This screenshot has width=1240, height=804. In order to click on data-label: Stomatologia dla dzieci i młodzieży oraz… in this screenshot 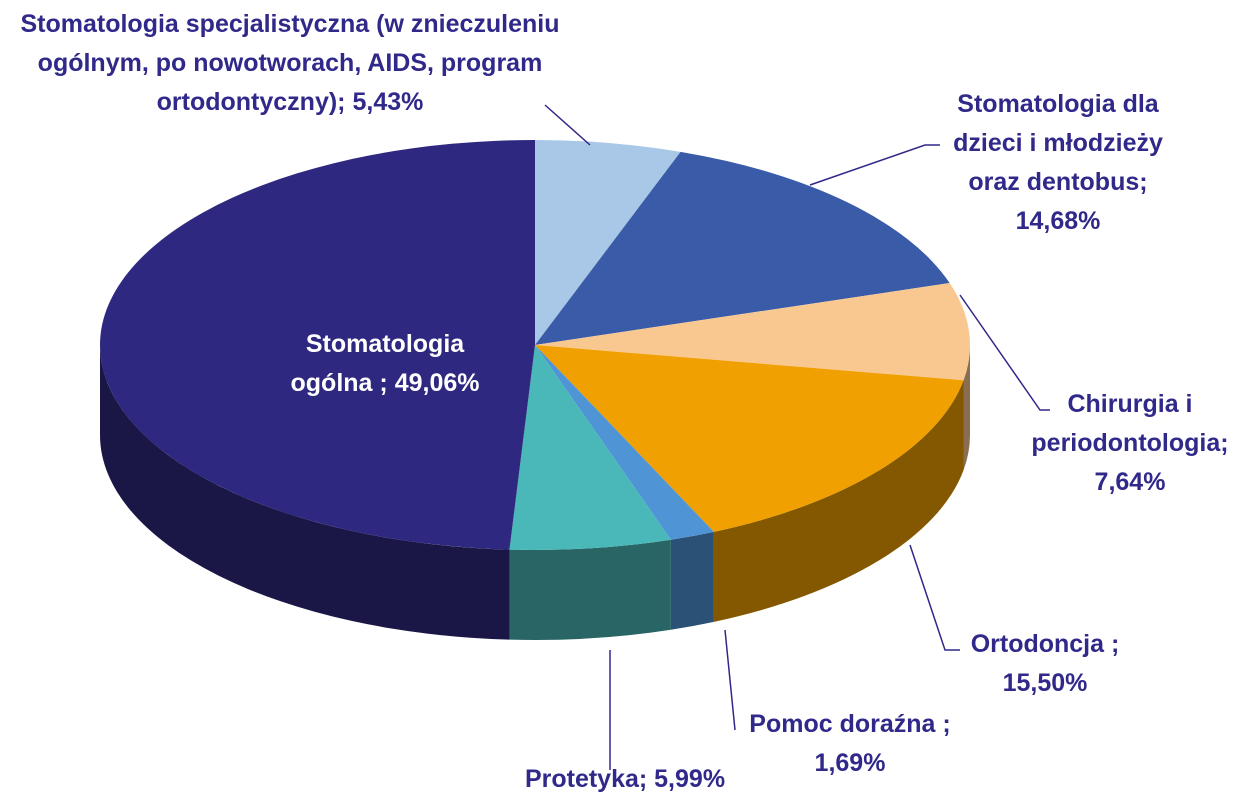, I will do `click(1058, 163)`.